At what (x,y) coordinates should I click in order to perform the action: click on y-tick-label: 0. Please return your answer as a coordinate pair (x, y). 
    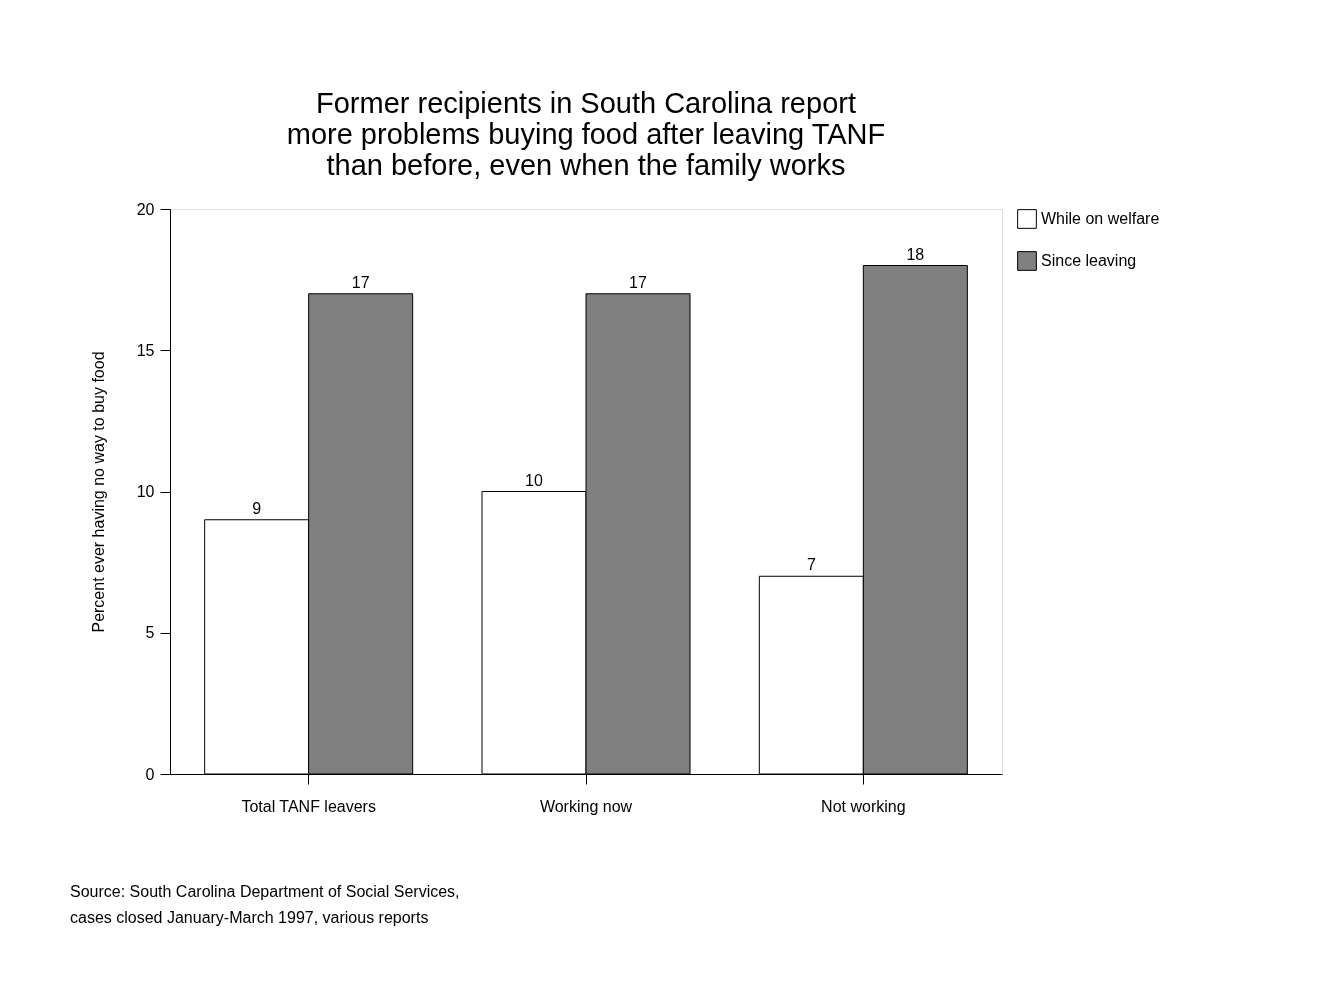
    Looking at the image, I should click on (150, 774).